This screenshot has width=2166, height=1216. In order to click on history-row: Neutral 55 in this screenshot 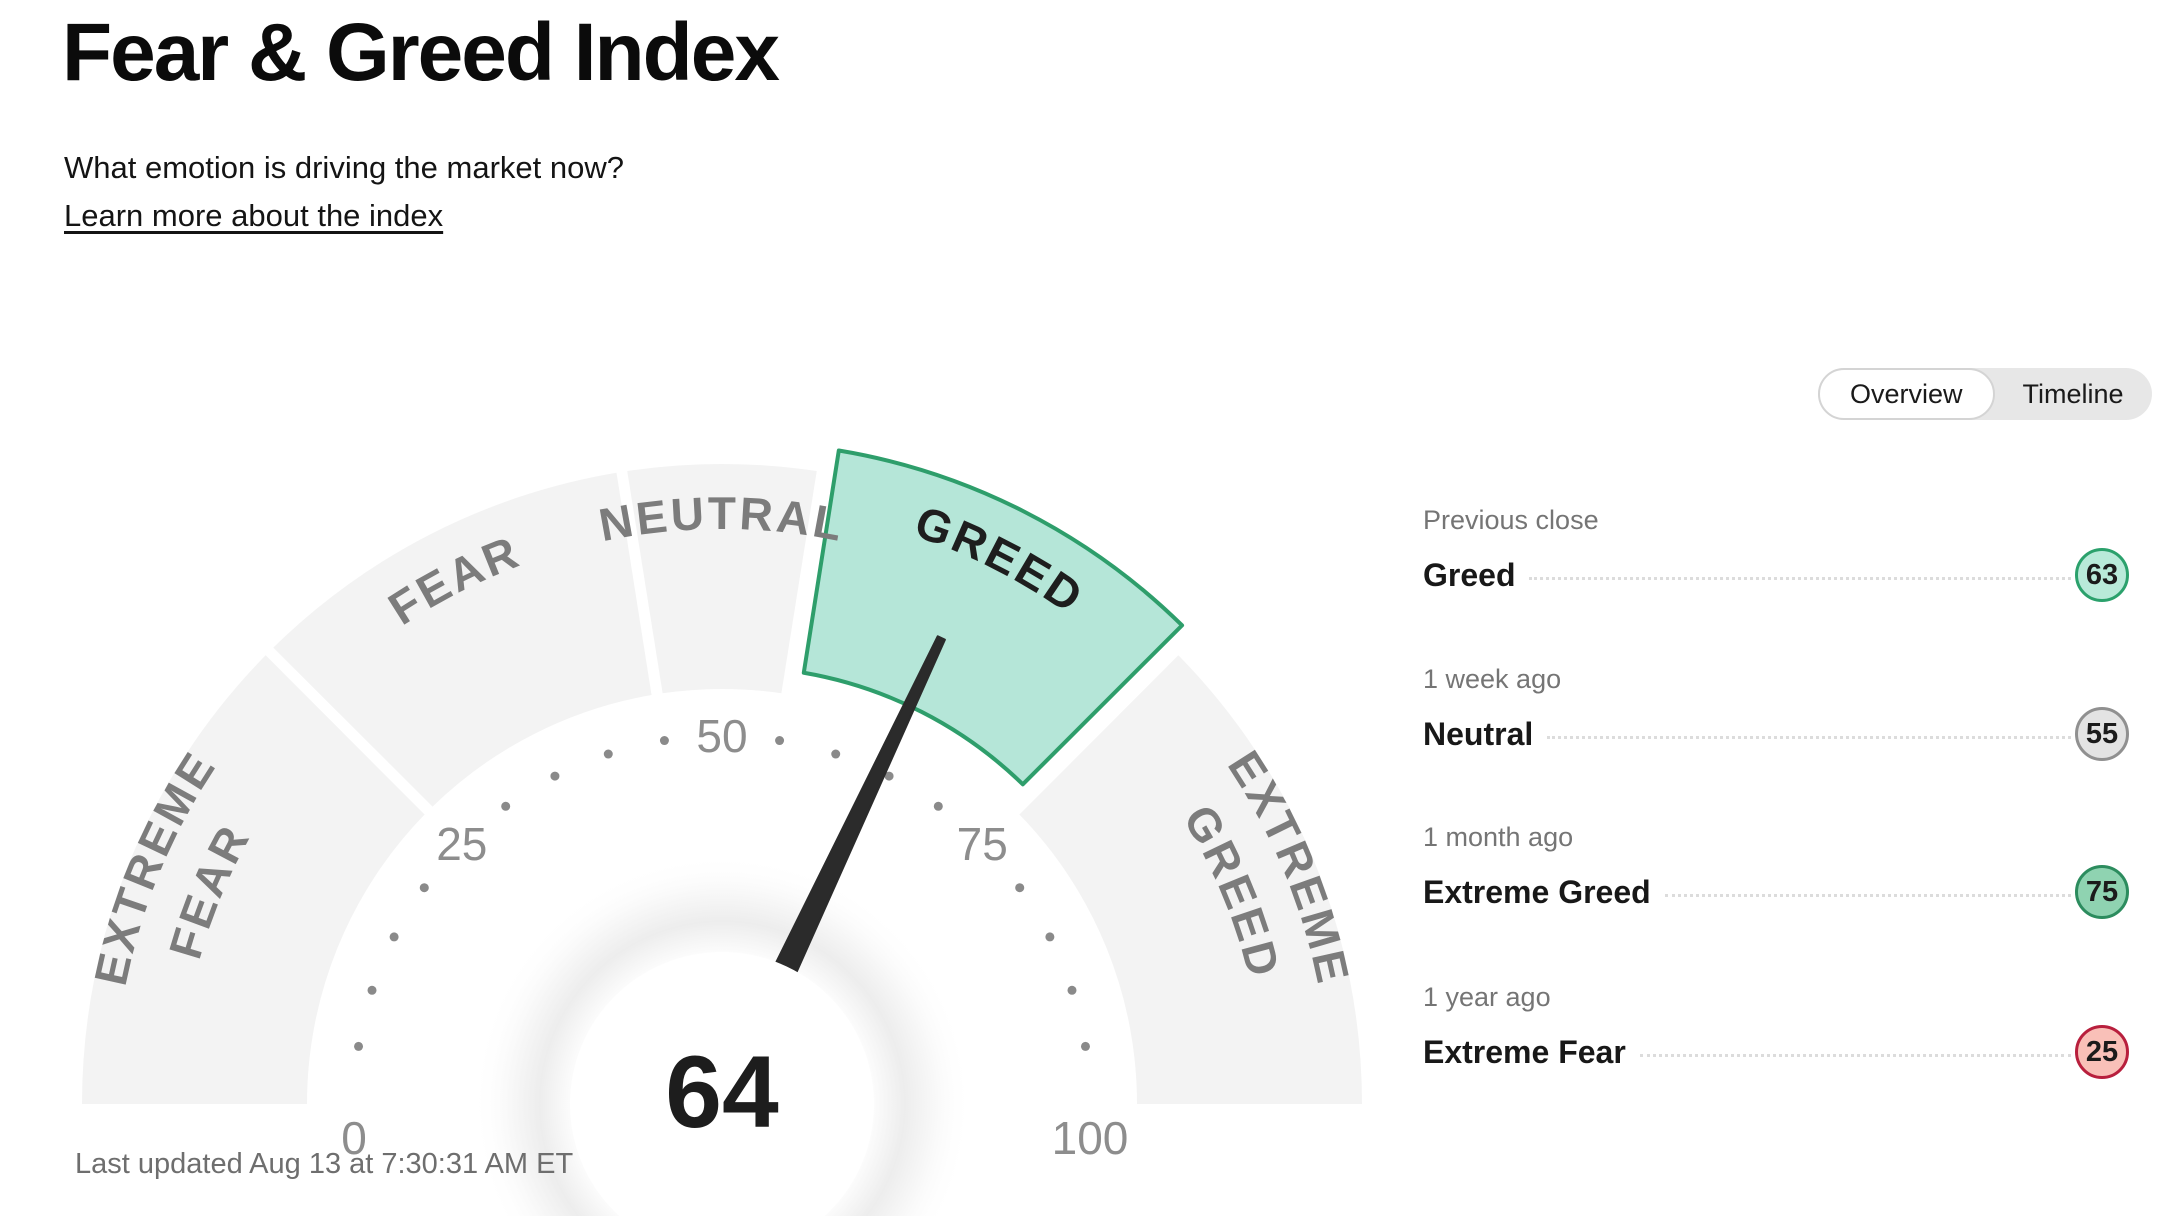, I will do `click(1776, 734)`.